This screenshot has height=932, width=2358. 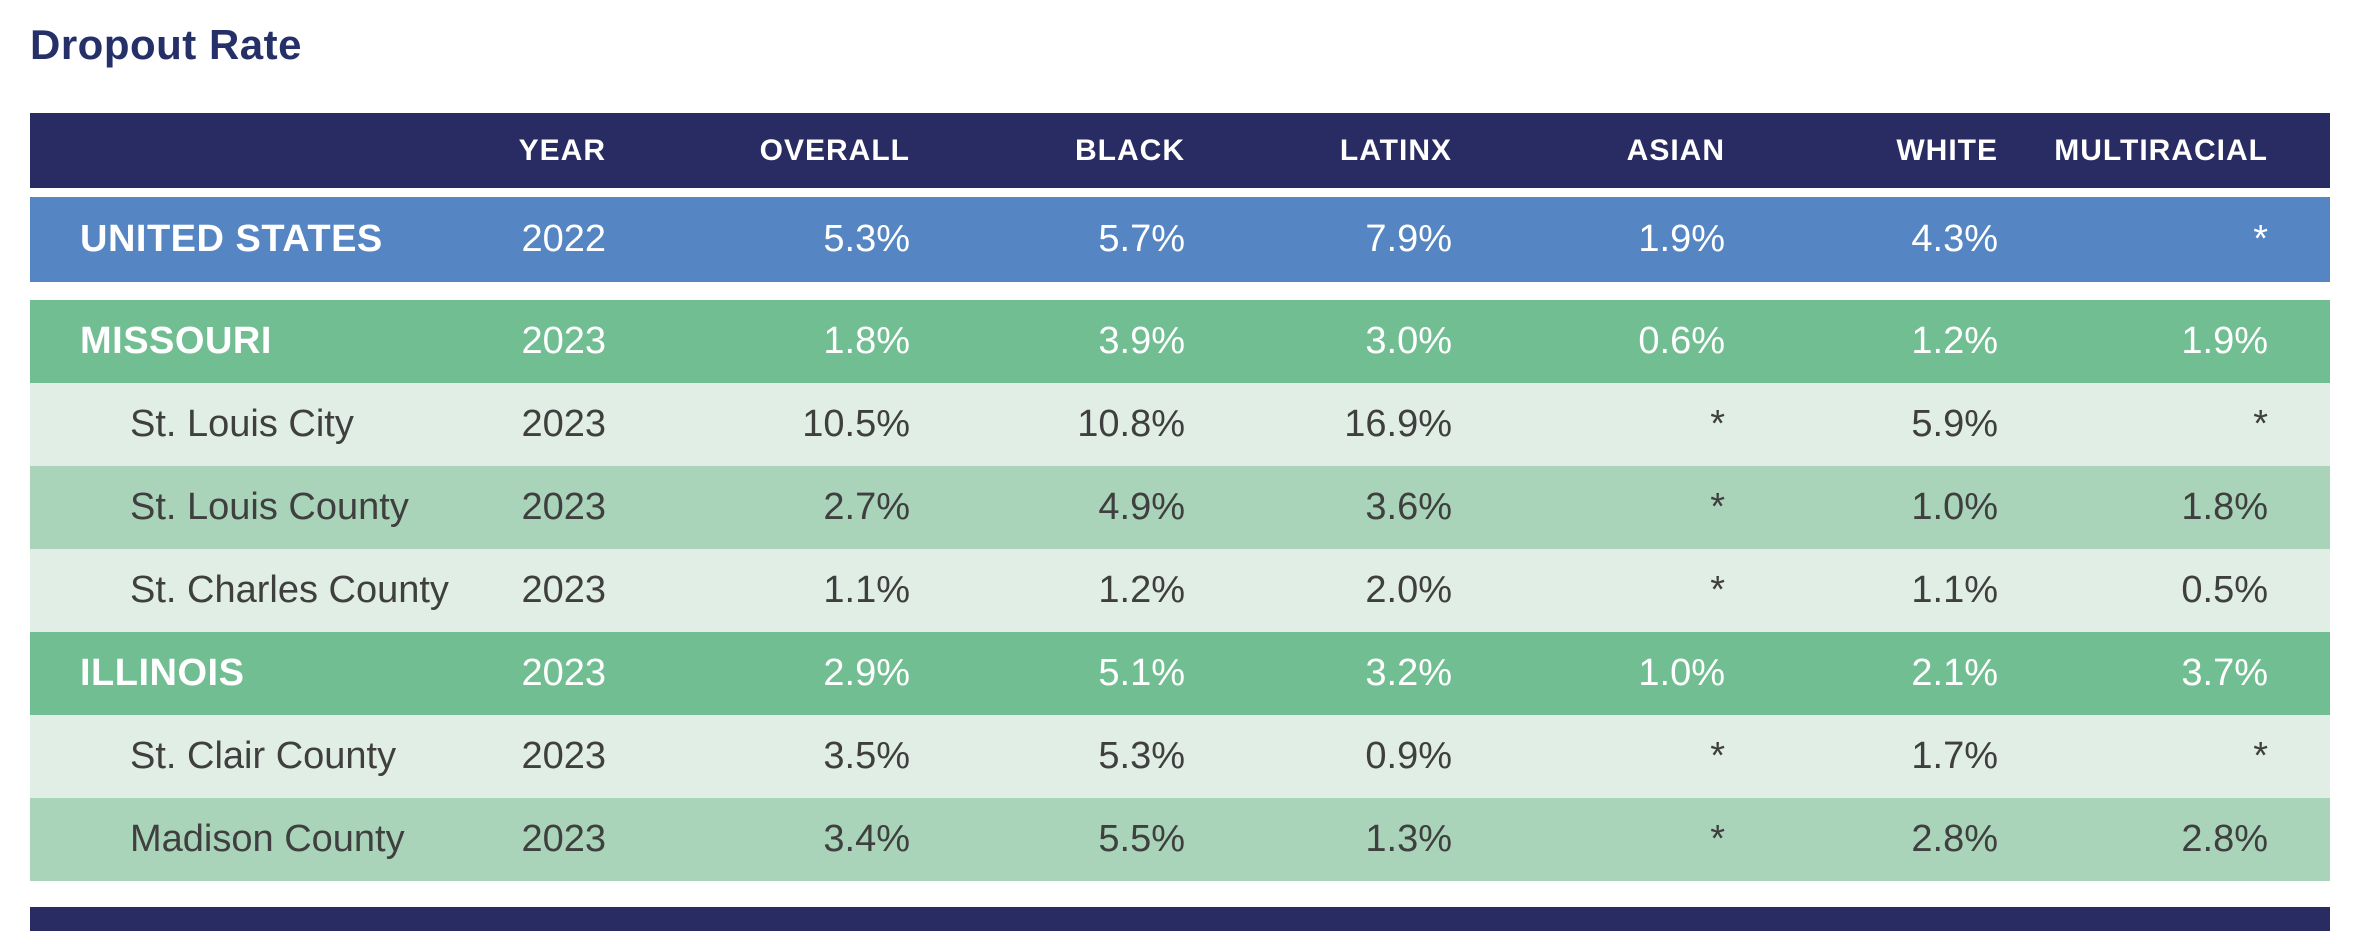 I want to click on page-title: Dropout Rate, so click(x=166, y=44).